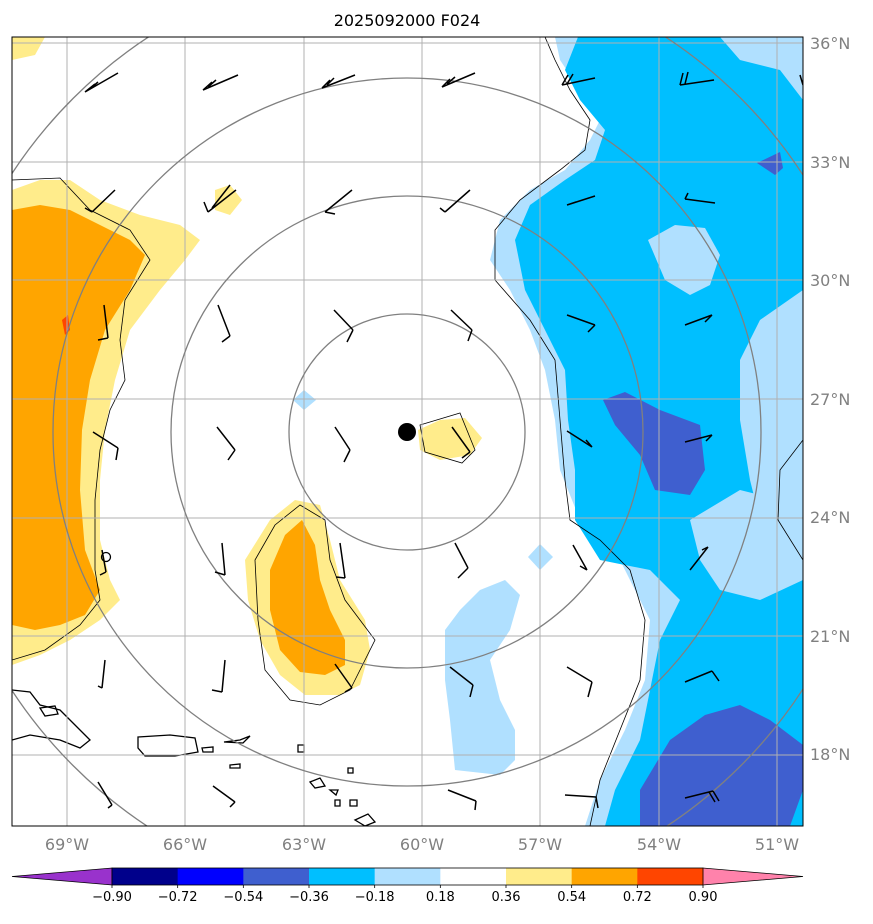  I want to click on lat-label: 27°N, so click(830, 399).